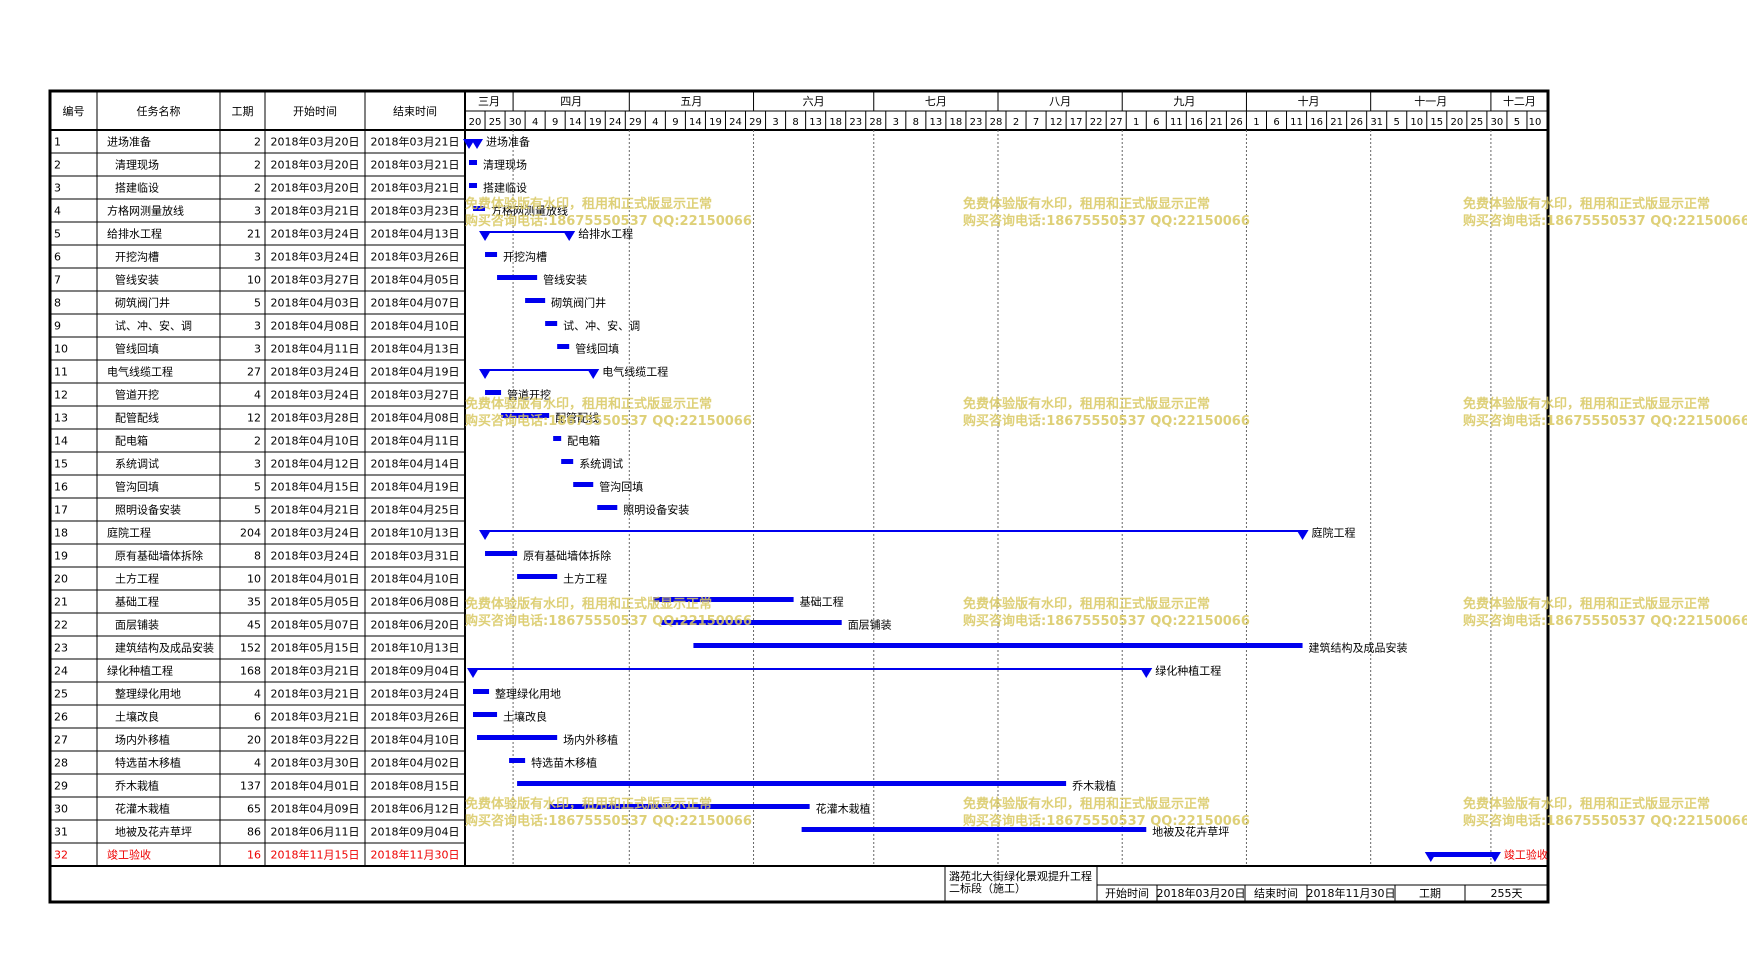 This screenshot has width=1747, height=955. I want to click on task-id-cell: 23, so click(61, 648).